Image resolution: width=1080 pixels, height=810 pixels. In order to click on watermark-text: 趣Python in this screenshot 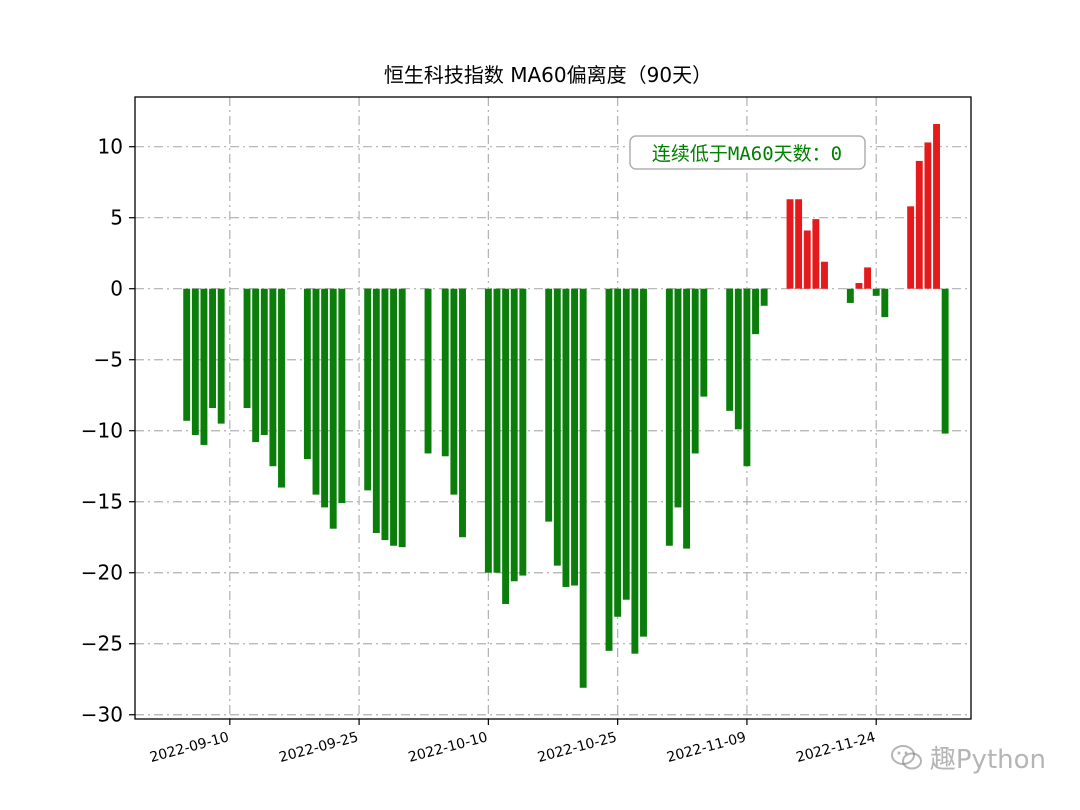, I will do `click(987, 760)`.